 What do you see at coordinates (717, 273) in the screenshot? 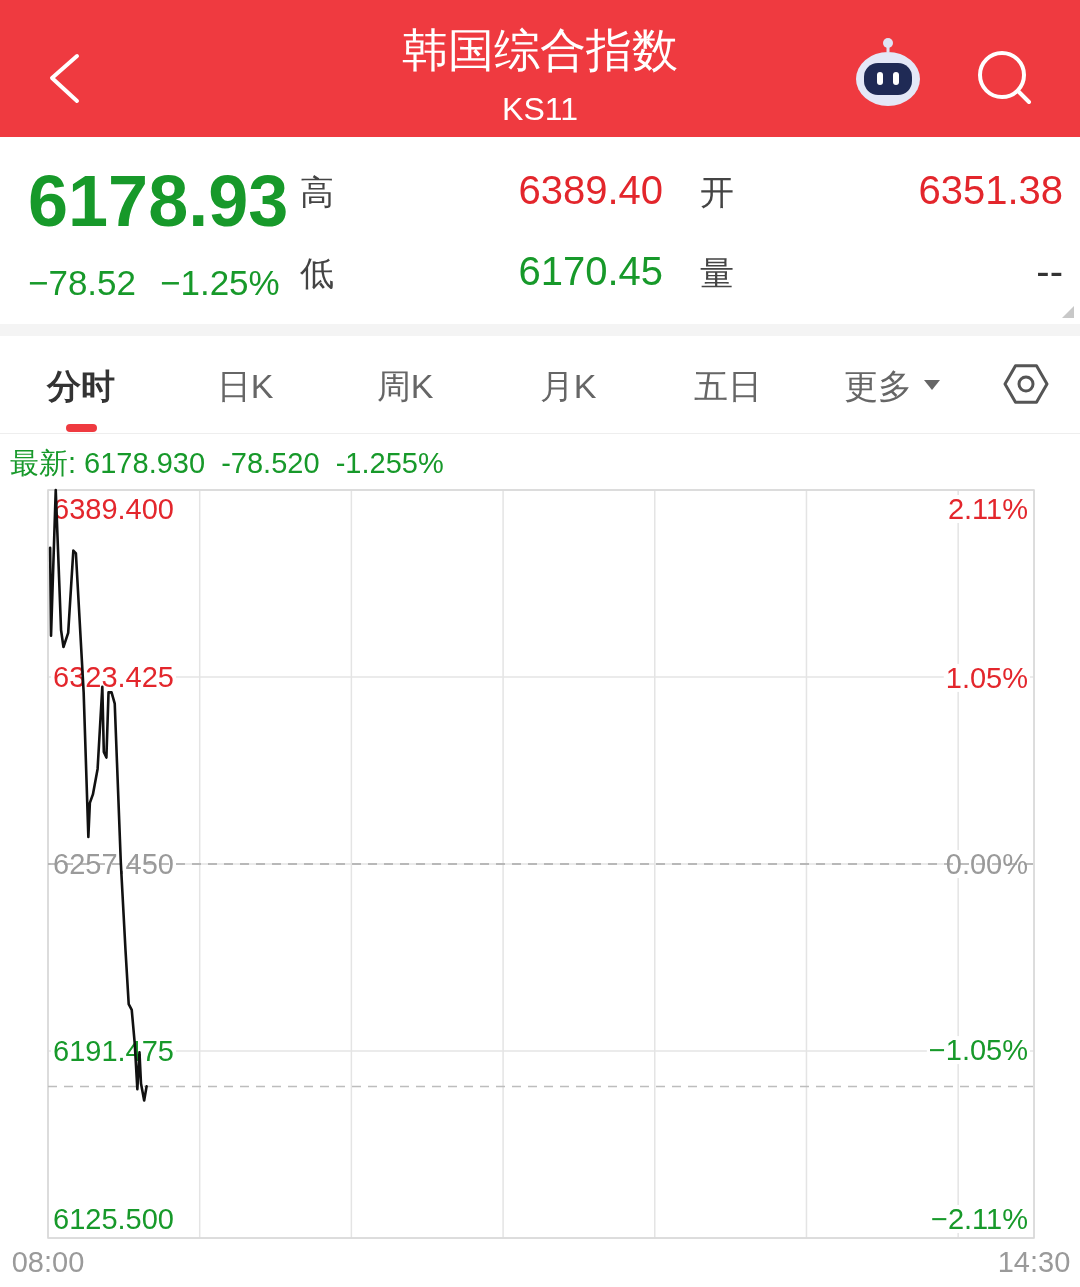
I see `text: 量` at bounding box center [717, 273].